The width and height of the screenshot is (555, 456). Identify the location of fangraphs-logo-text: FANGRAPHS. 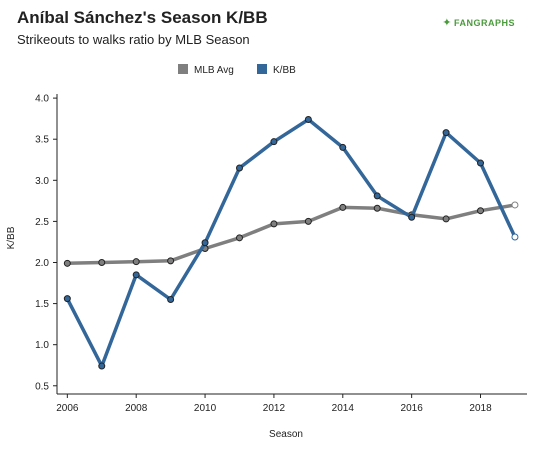
(484, 22).